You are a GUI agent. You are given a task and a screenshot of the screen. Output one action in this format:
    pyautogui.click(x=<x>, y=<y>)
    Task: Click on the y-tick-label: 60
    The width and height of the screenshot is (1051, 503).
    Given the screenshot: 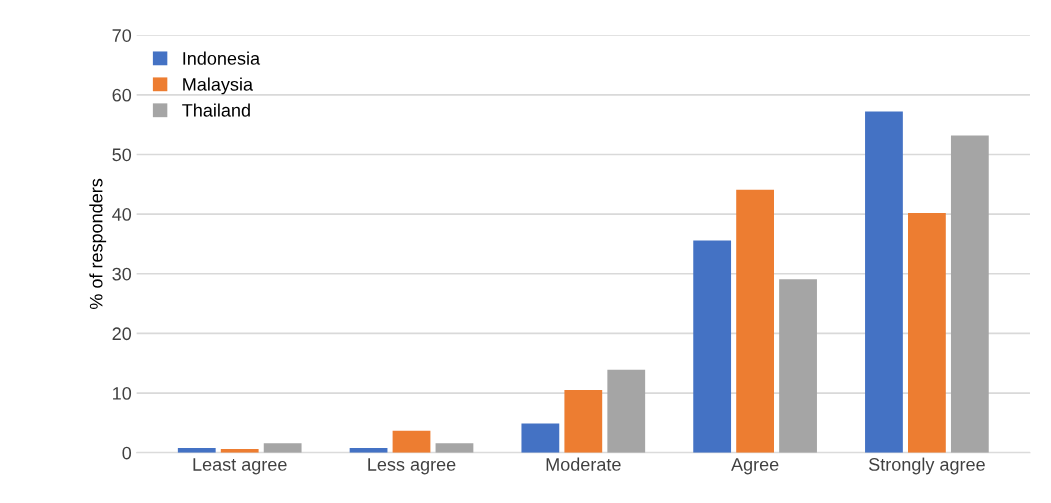 What is the action you would take?
    pyautogui.click(x=122, y=95)
    